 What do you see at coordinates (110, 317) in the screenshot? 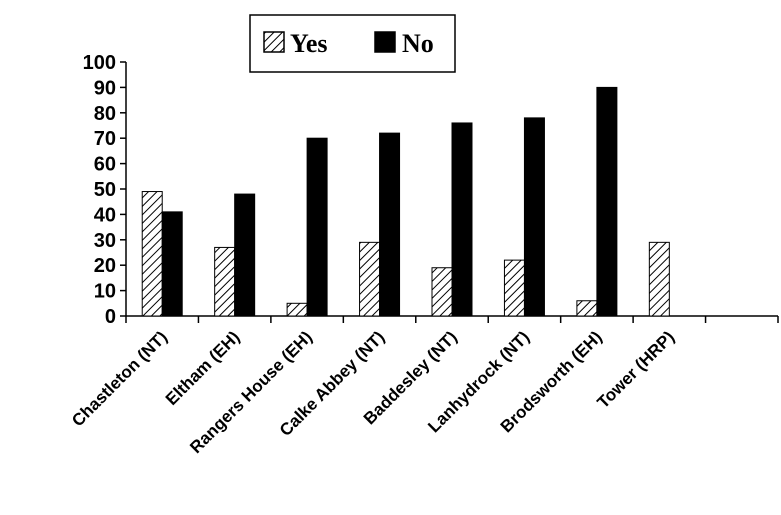
I see `y-tick-label: 0` at bounding box center [110, 317].